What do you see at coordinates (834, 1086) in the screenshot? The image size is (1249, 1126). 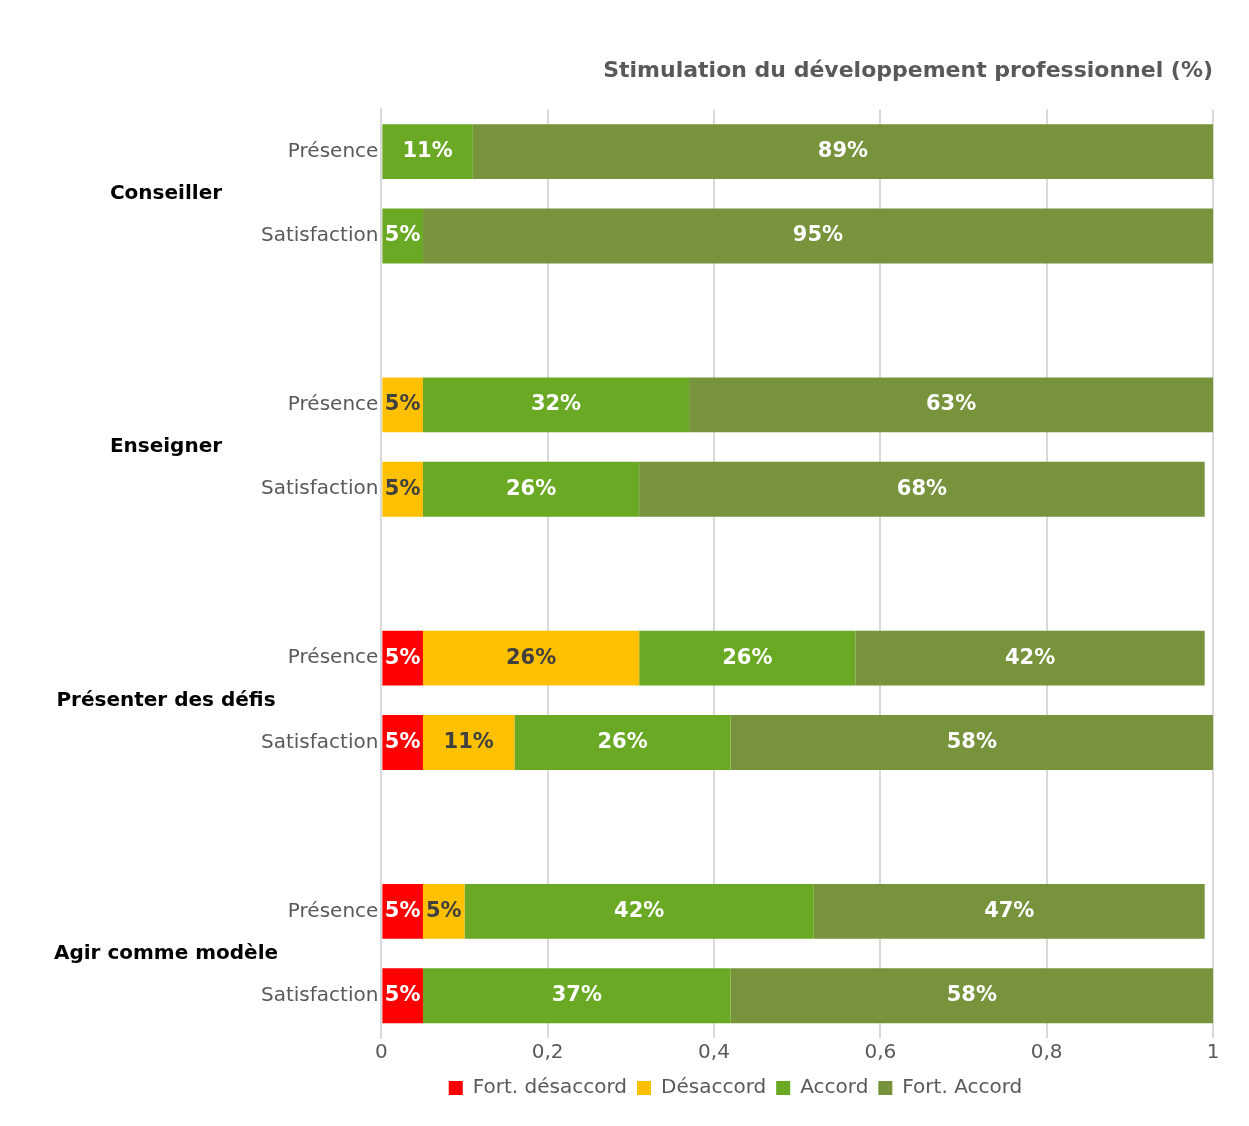 I see `legend-label: Accord` at bounding box center [834, 1086].